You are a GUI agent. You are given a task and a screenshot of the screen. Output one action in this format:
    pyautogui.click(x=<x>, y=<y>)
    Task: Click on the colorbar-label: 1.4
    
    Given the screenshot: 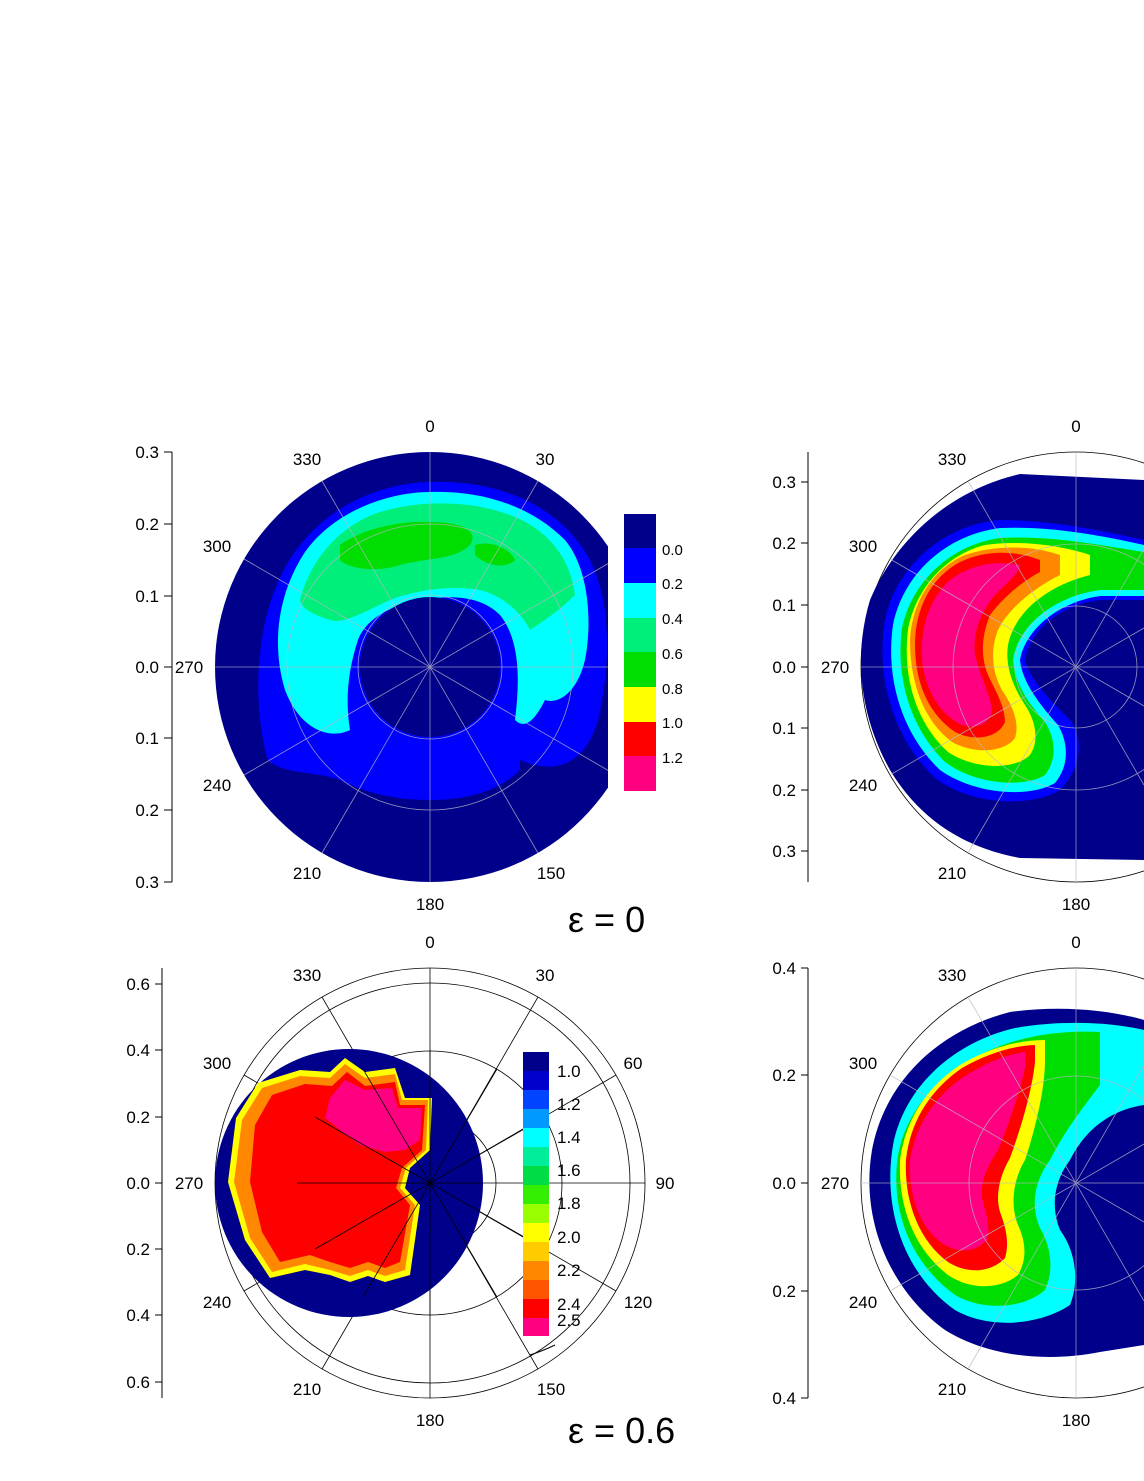 What is the action you would take?
    pyautogui.click(x=569, y=1137)
    